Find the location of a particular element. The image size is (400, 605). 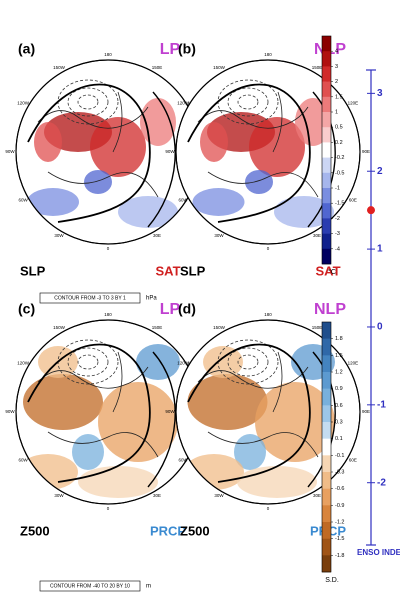

map-edge is located at coordinates (268, 412).